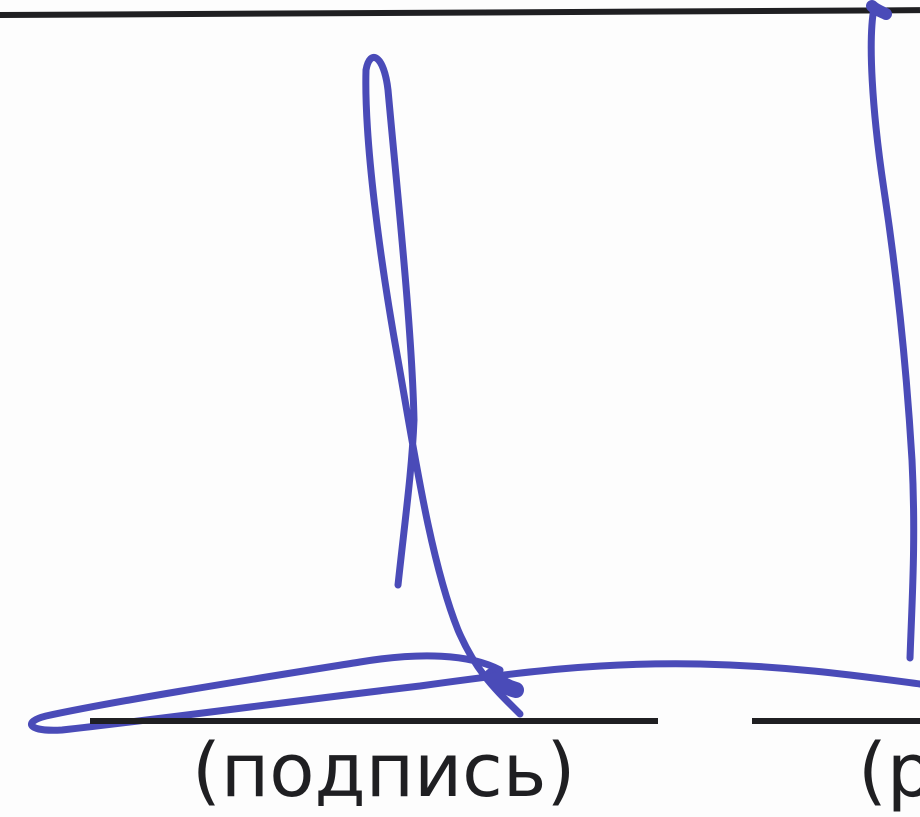 The width and height of the screenshot is (920, 817). What do you see at coordinates (384, 771) in the screenshot?
I see `signature-caption: (подпись)` at bounding box center [384, 771].